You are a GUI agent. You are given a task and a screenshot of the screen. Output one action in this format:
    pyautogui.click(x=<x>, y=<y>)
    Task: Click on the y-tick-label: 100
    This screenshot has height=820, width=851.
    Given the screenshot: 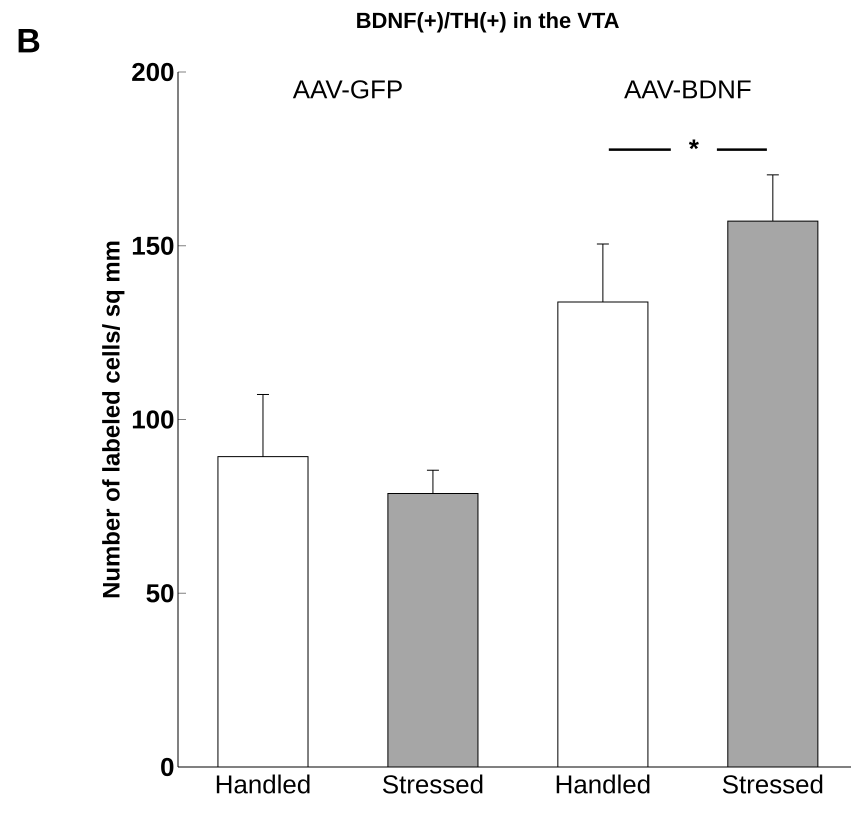 What is the action you would take?
    pyautogui.click(x=153, y=419)
    